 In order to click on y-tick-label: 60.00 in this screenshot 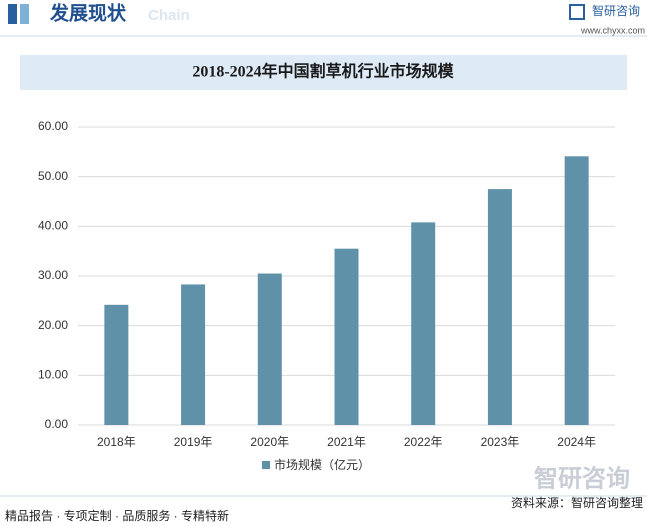, I will do `click(53, 126)`.